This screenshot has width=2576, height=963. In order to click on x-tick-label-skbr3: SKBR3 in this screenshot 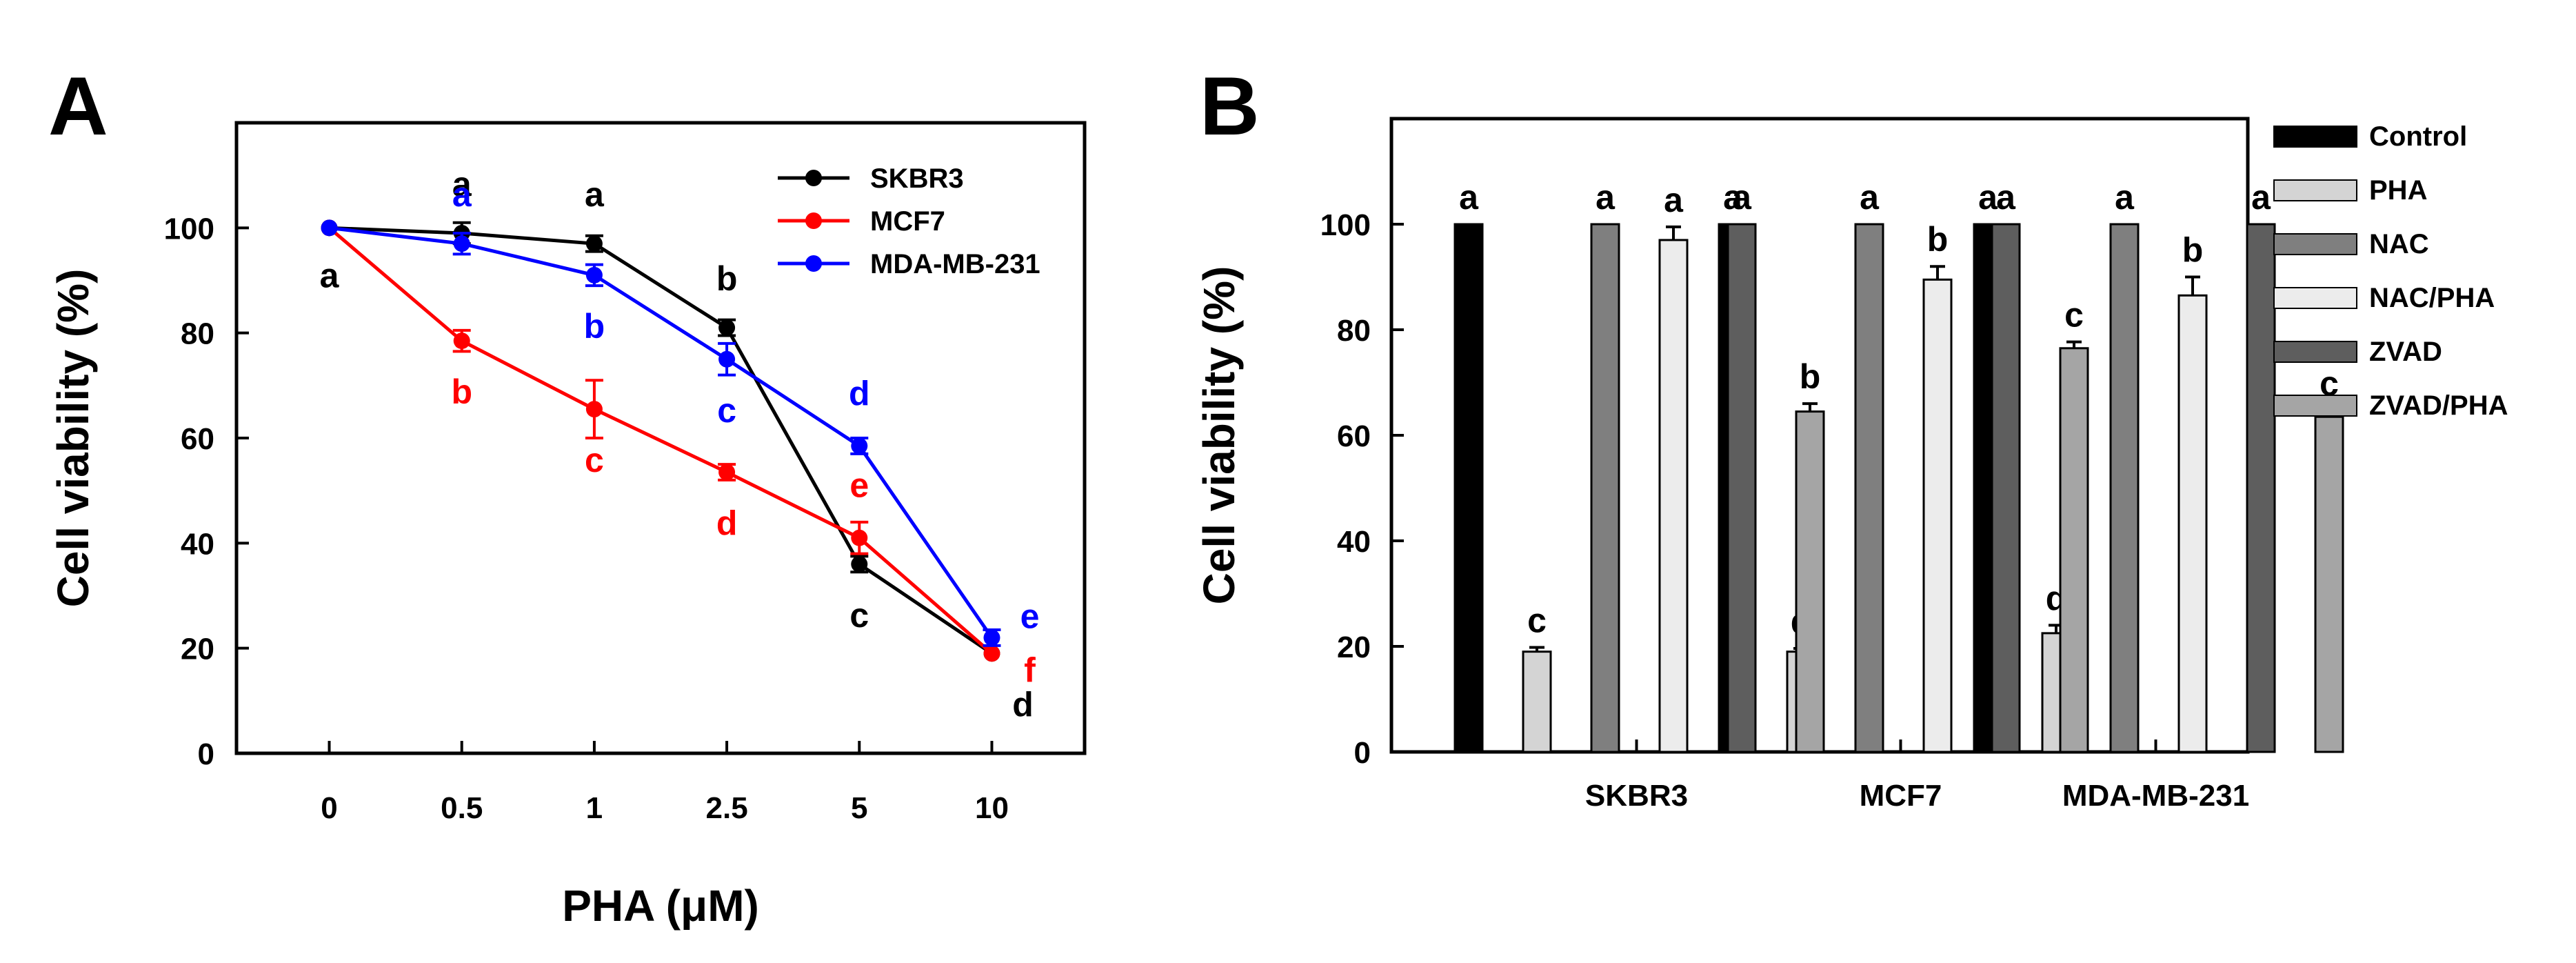, I will do `click(1636, 796)`.